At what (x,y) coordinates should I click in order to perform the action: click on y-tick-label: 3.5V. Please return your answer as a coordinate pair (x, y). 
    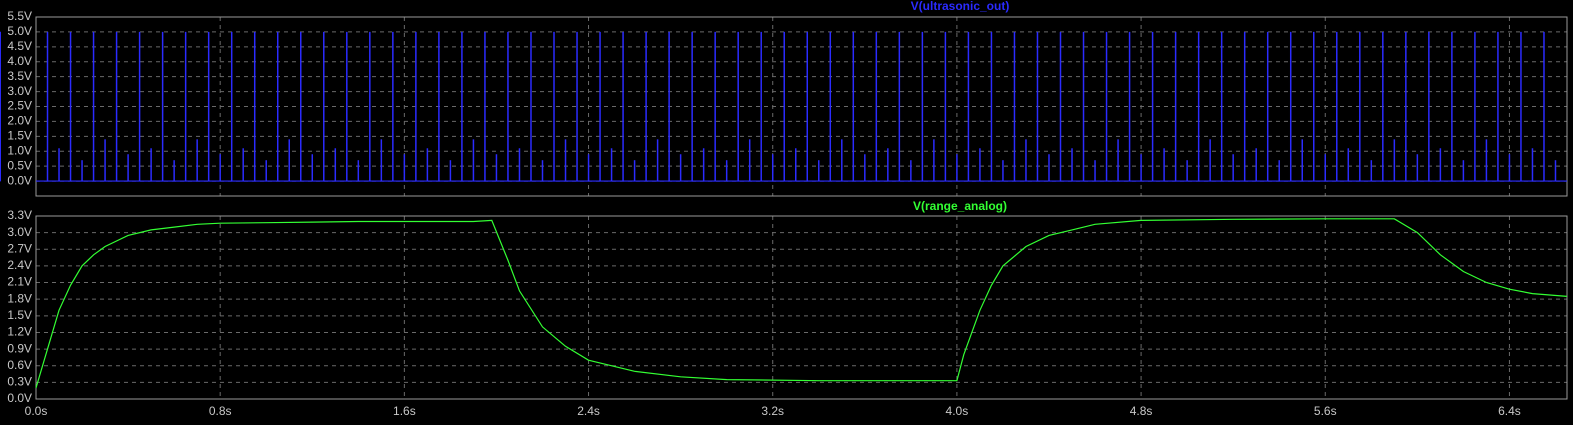
    Looking at the image, I should click on (19, 76).